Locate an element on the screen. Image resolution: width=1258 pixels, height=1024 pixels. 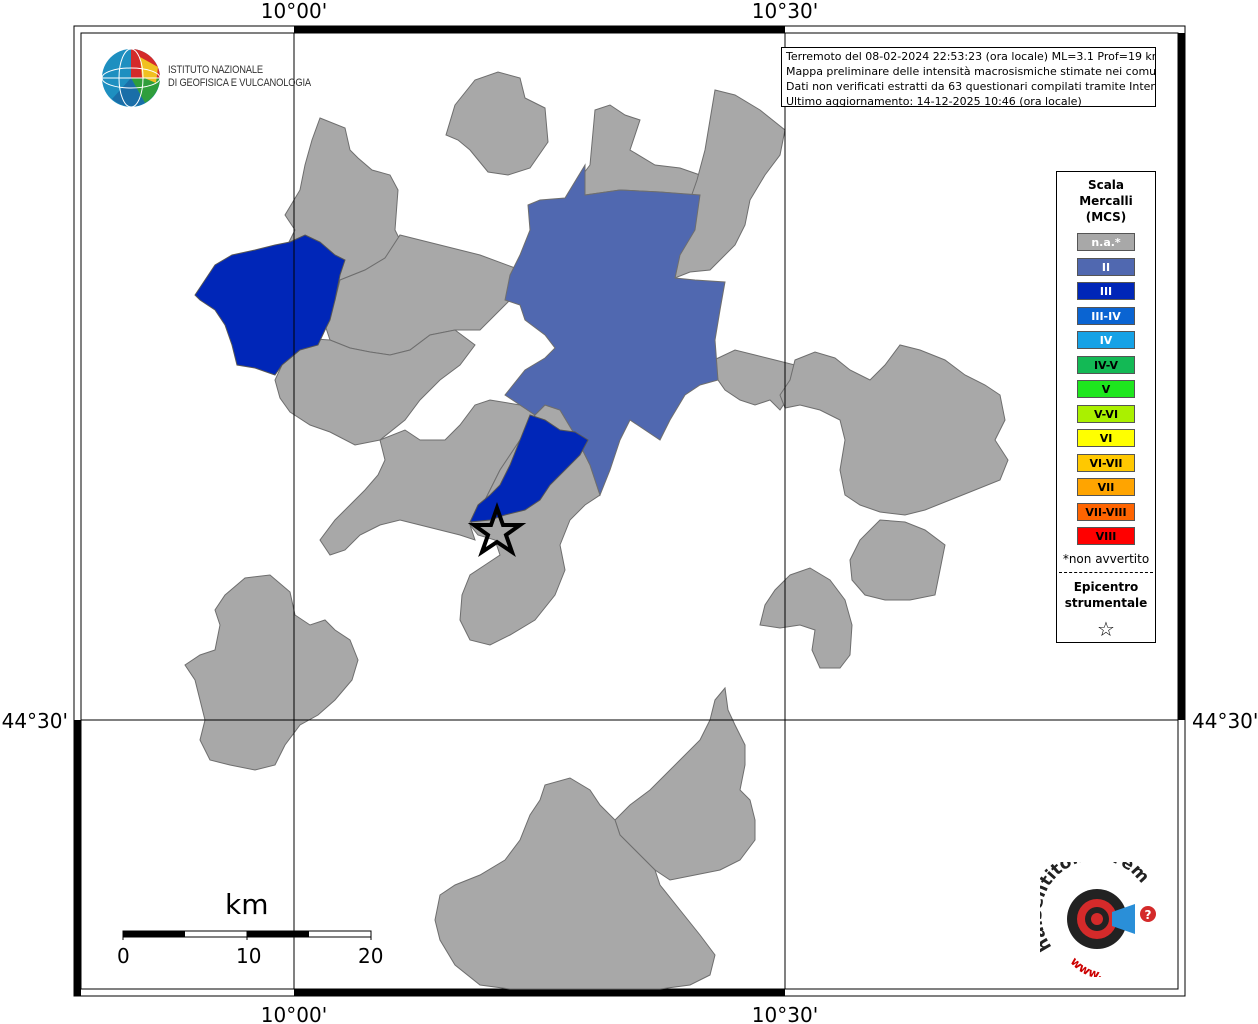
legend-title-line1: Scala is located at coordinates (1106, 185).